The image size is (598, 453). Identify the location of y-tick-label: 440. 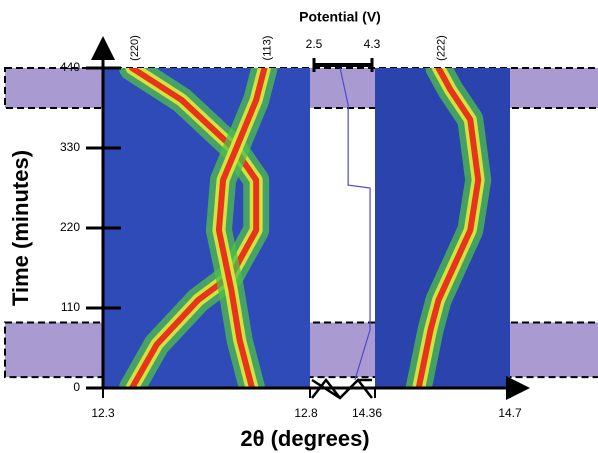
(70, 67).